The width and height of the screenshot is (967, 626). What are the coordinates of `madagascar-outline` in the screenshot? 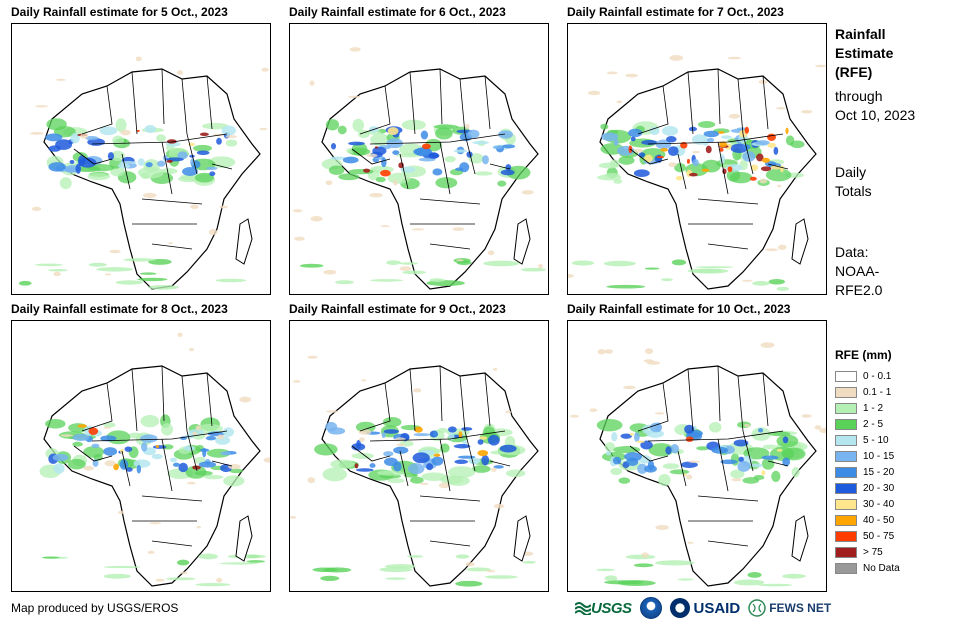 It's located at (800, 241).